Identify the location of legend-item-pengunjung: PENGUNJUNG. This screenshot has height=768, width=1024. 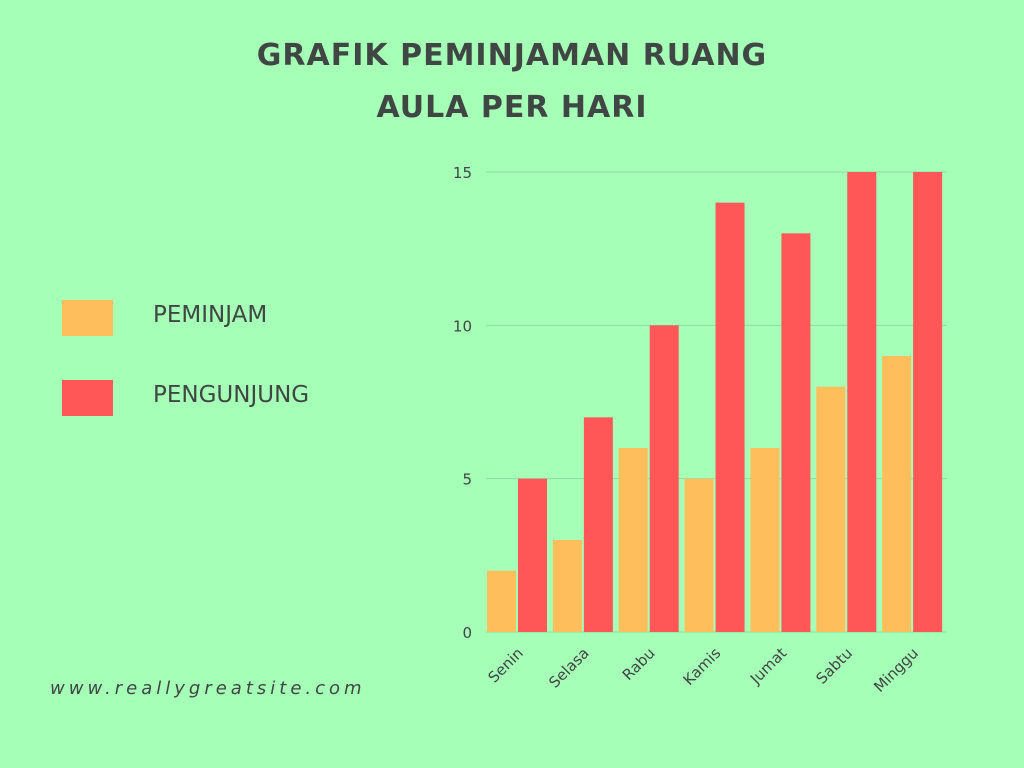
(222, 398).